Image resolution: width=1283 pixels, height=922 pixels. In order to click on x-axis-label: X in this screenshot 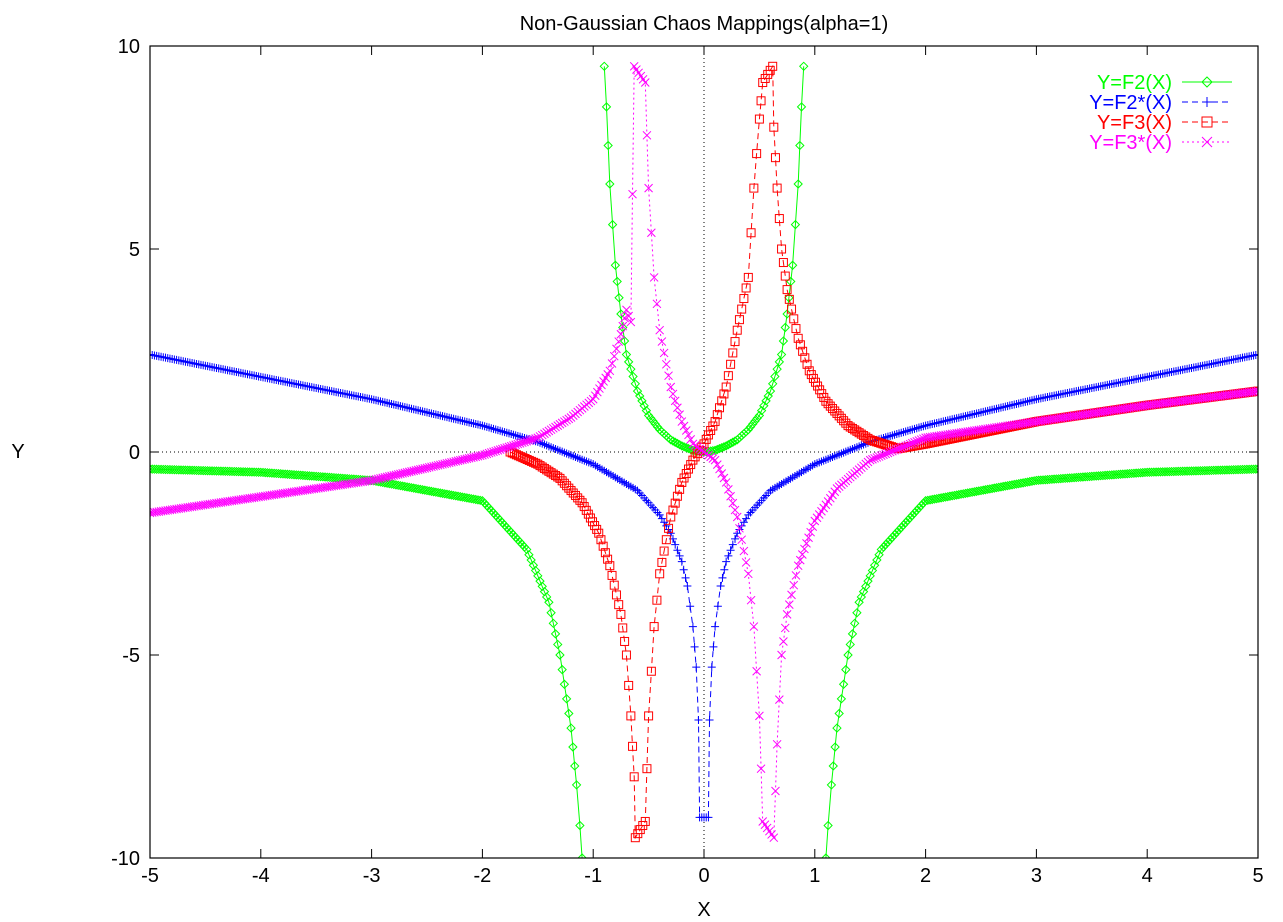, I will do `click(703, 910)`.